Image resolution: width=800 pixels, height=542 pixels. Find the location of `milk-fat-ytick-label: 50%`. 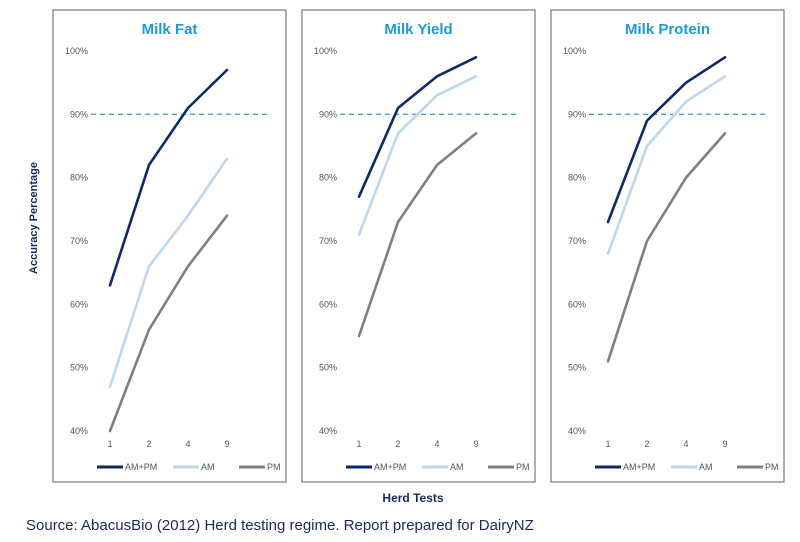

milk-fat-ytick-label: 50% is located at coordinates (79, 368).